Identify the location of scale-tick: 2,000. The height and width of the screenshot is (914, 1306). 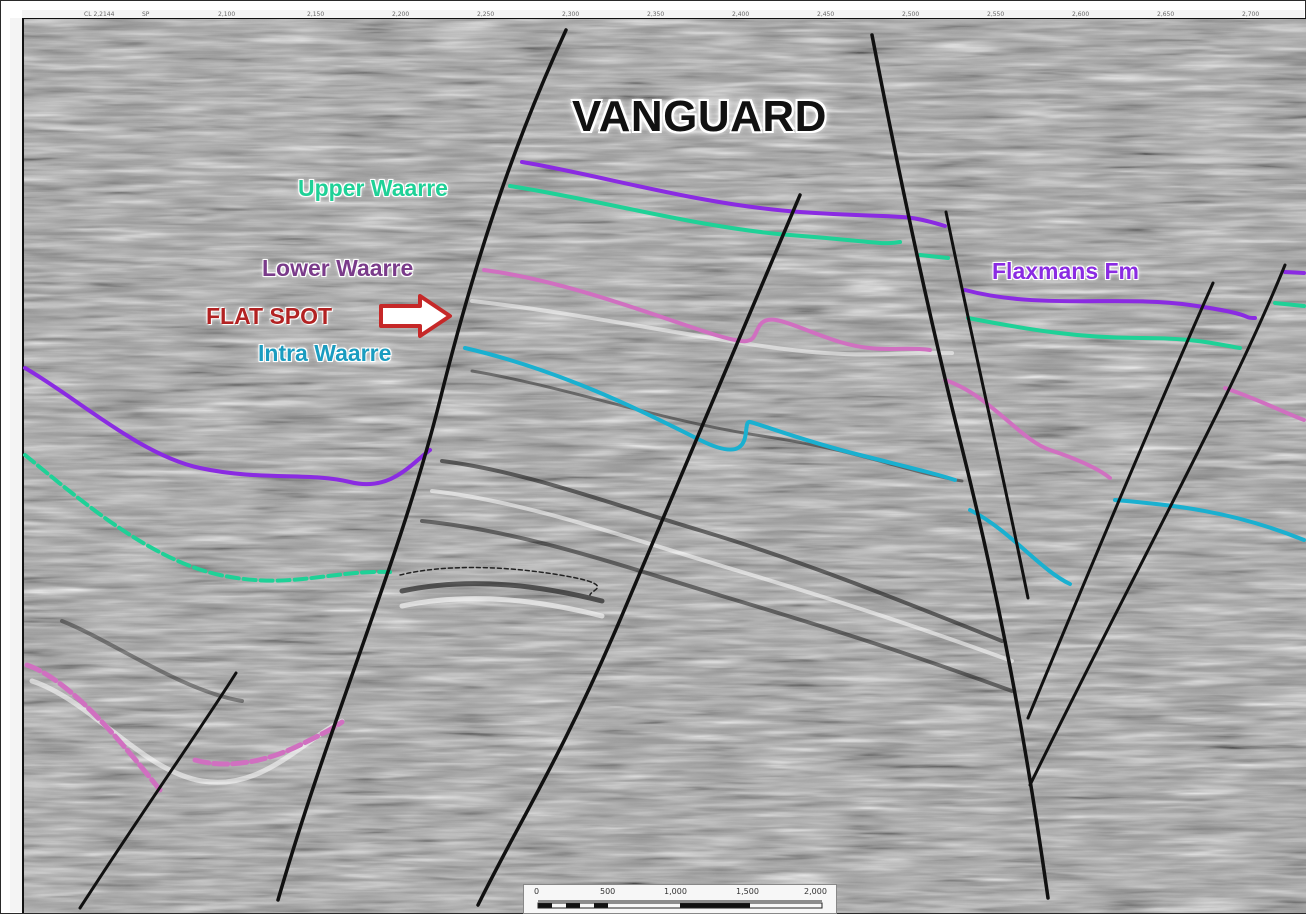
(815, 891).